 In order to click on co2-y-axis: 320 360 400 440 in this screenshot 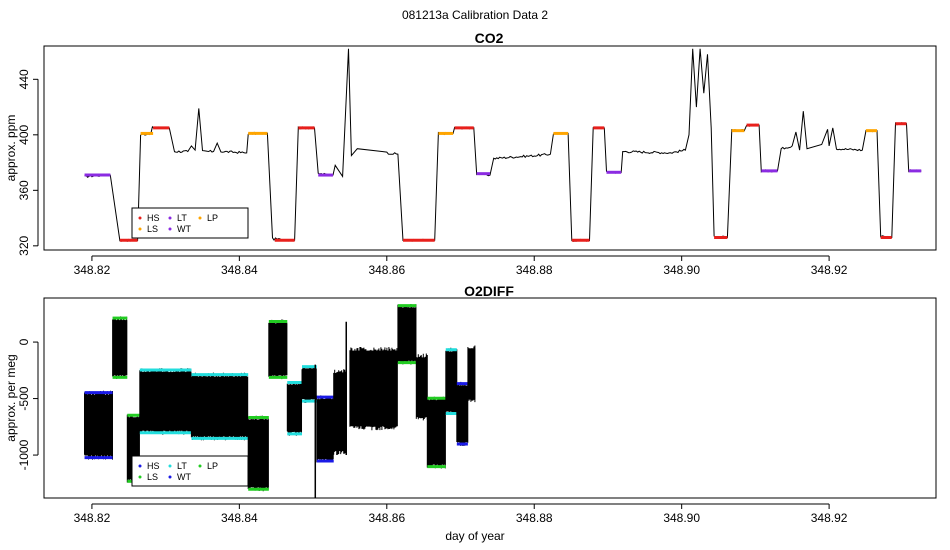, I will do `click(28, 162)`.